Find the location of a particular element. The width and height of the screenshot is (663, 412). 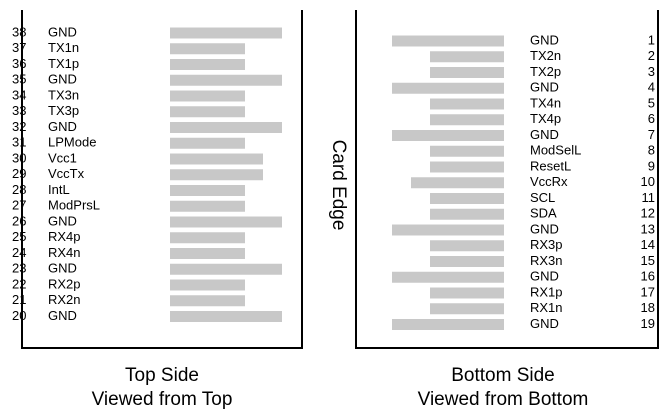

pin-name: TX2n is located at coordinates (545, 55).